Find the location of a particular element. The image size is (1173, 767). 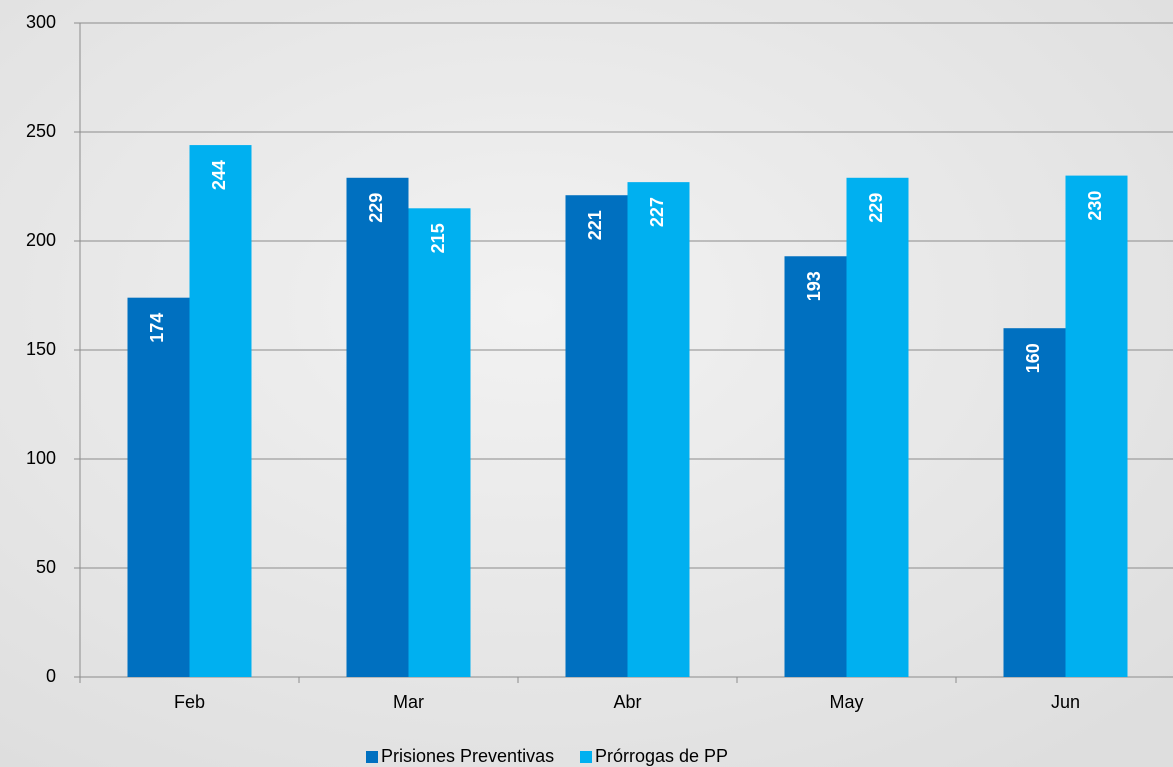

value-label: 160 is located at coordinates (1033, 358).